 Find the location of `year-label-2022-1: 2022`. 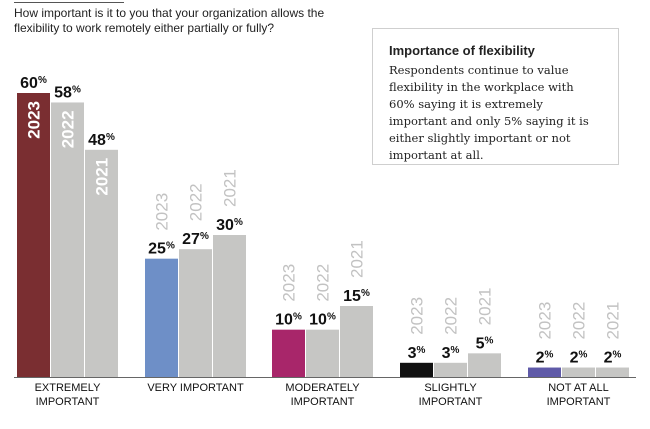

year-label-2022-1: 2022 is located at coordinates (68, 129).